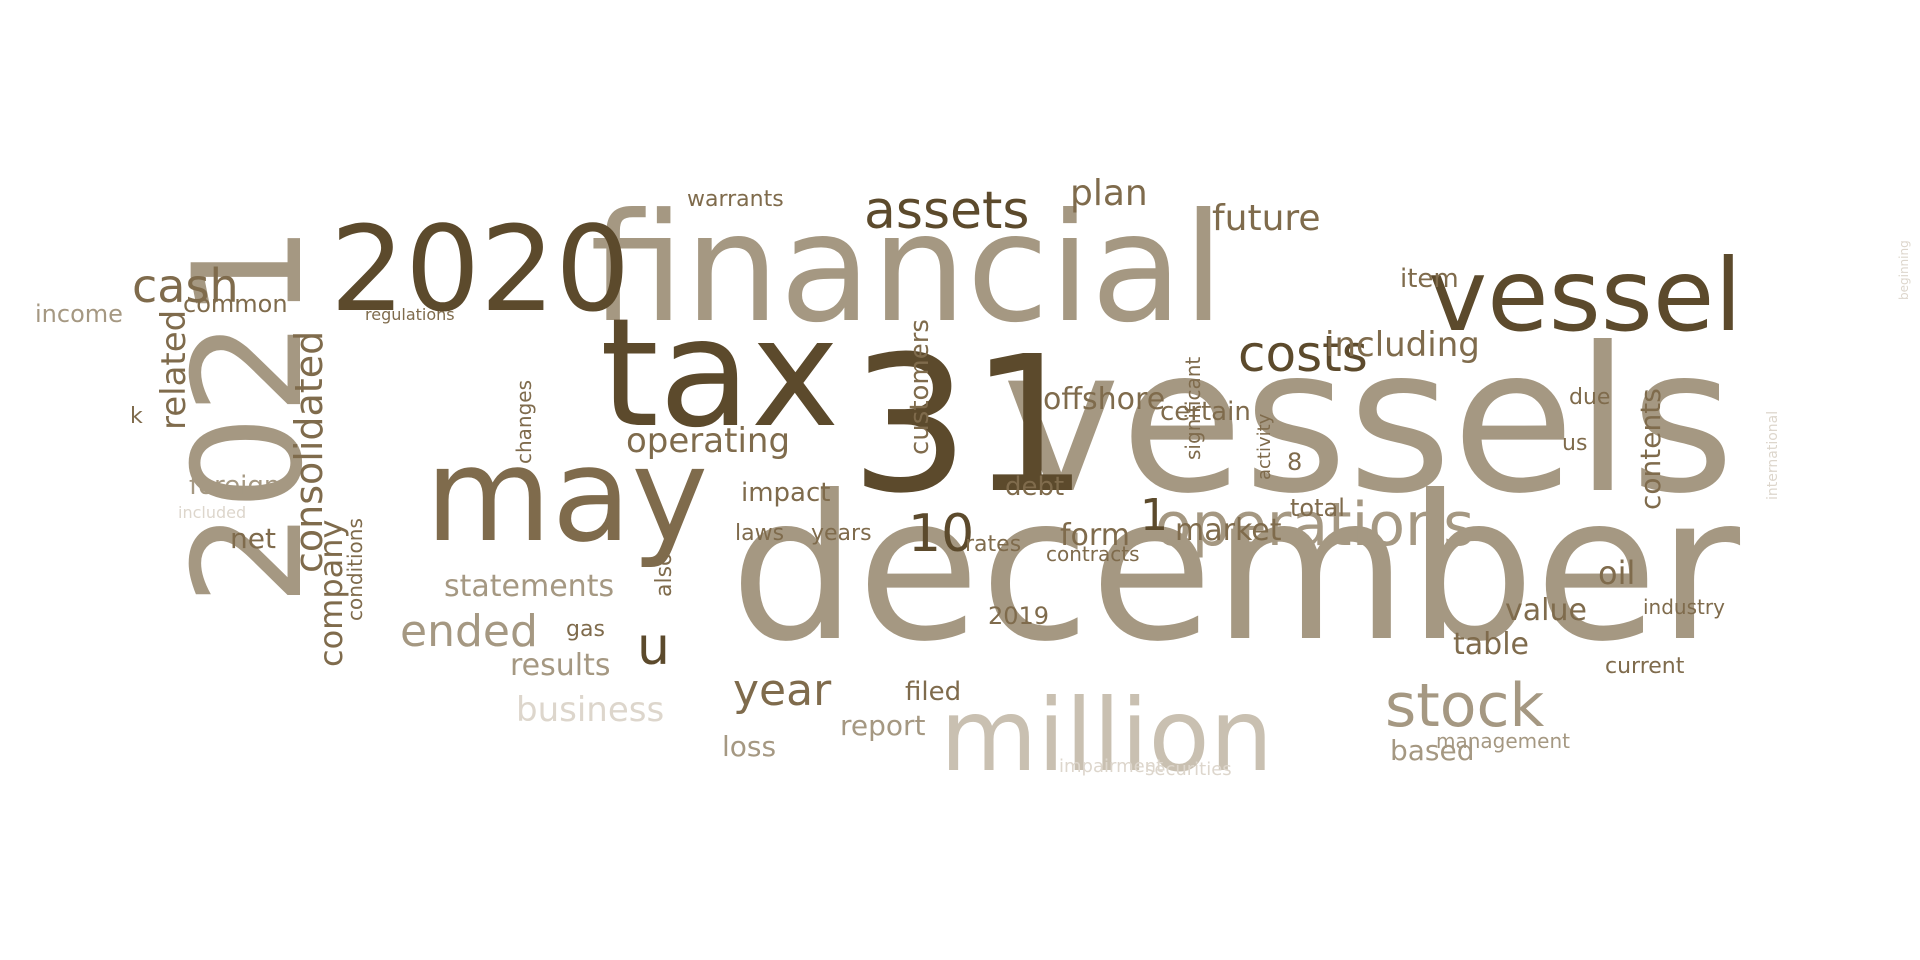  Describe the element at coordinates (309, 452) in the screenshot. I see `word-15: consolidated` at that location.